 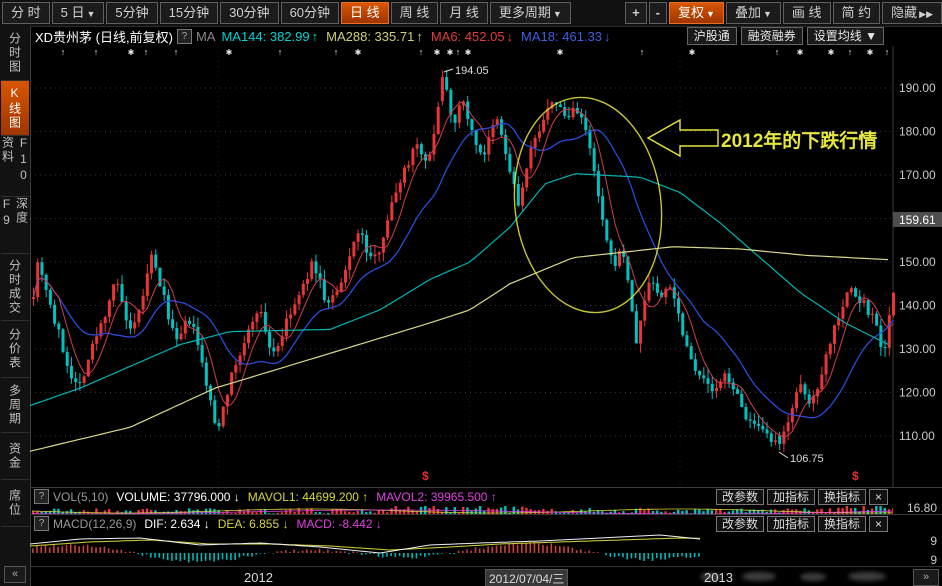 What do you see at coordinates (15, 574) in the screenshot?
I see `sidebar-collapse-button: «` at bounding box center [15, 574].